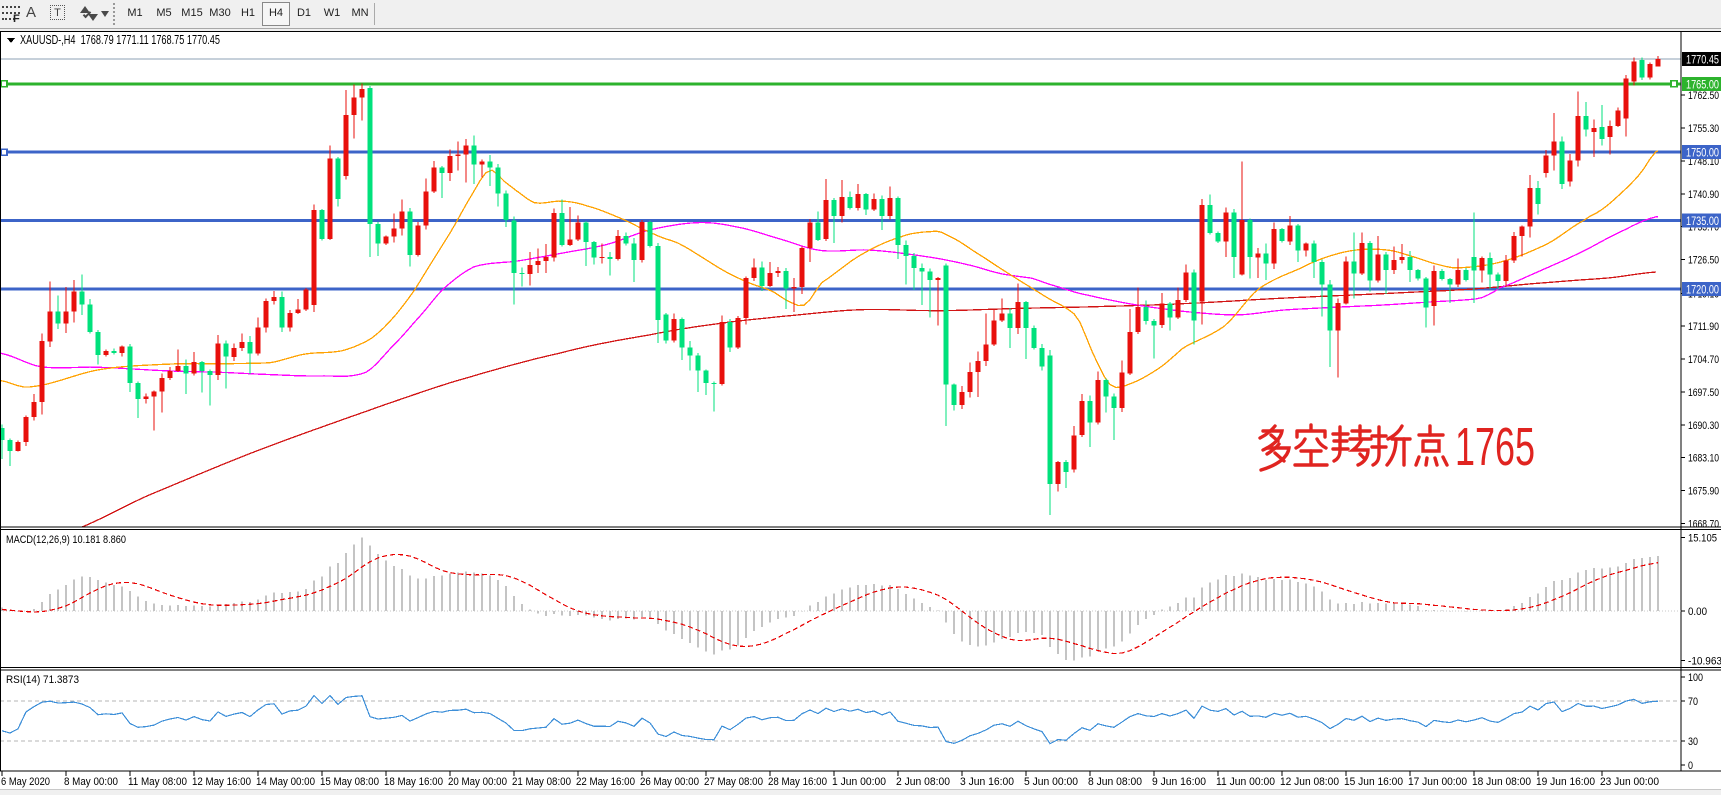  I want to click on svg-text: 1690.30, so click(1703, 426).